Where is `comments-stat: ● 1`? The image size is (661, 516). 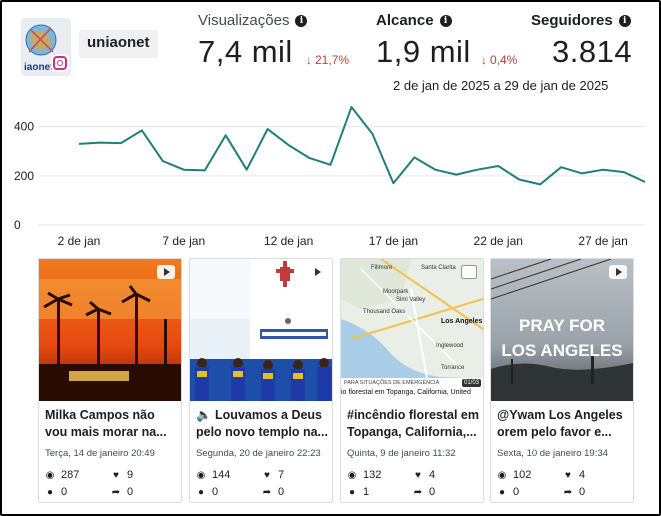 comments-stat: ● 1 is located at coordinates (358, 492).